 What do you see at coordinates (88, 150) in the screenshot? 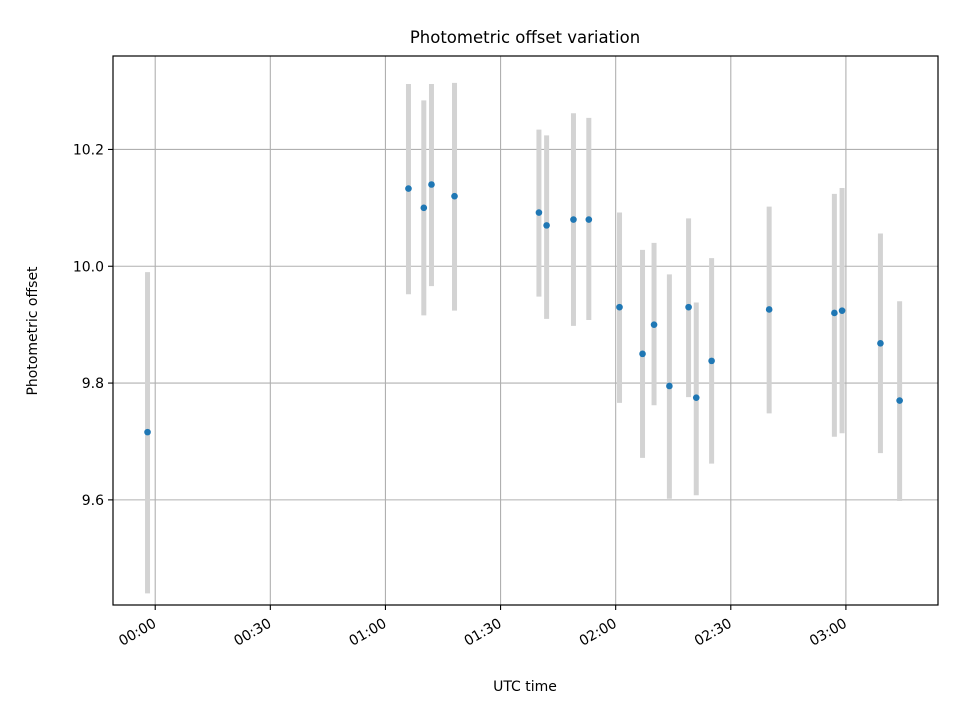
I see `y-tick-label: 10.2` at bounding box center [88, 150].